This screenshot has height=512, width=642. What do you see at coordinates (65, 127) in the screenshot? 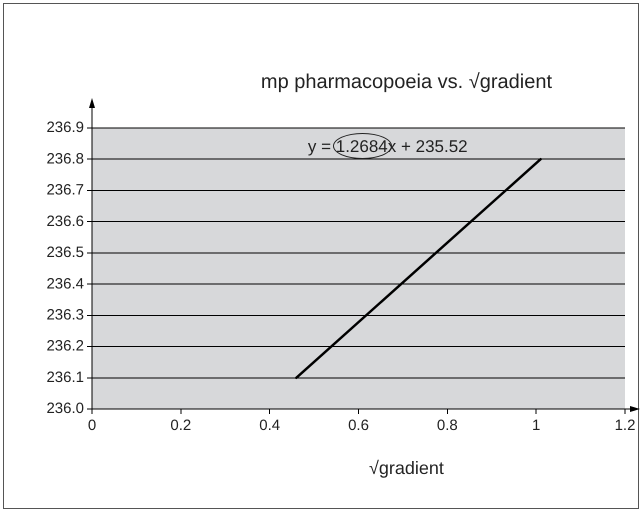
I see `y-tick-label: 236.9` at bounding box center [65, 127].